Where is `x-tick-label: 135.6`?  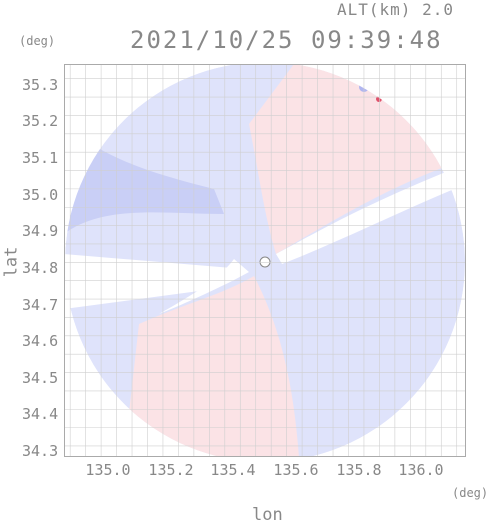 x-tick-label: 135.6 is located at coordinates (296, 470).